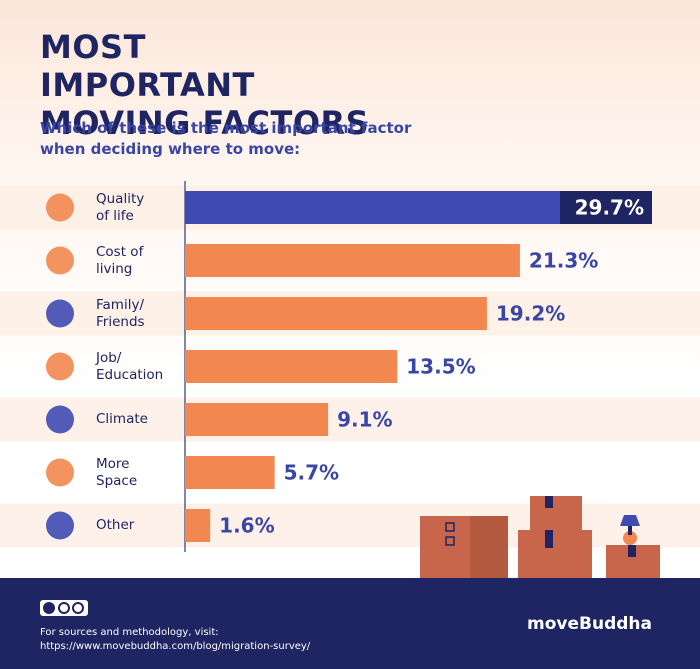  Describe the element at coordinates (563, 261) in the screenshot. I see `value-label: 21.3%` at that location.